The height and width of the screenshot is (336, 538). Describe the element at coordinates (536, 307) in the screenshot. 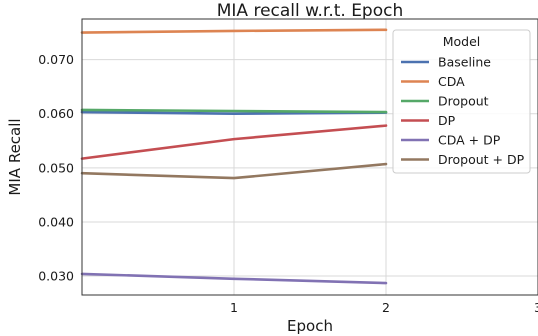

I see `x-tick-label: 3` at that location.